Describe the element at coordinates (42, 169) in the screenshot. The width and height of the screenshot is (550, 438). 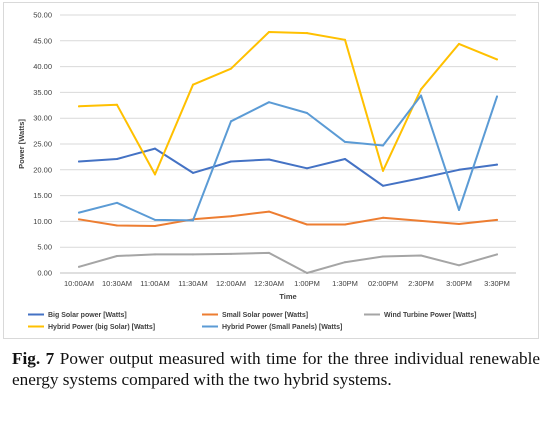
I see `y-tick-label: 20.00` at that location.